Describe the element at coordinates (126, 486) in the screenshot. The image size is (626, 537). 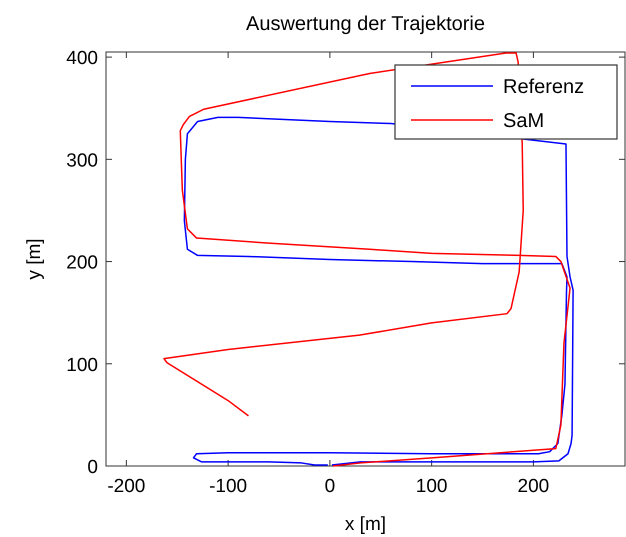
I see `x-tick-label: -200` at that location.